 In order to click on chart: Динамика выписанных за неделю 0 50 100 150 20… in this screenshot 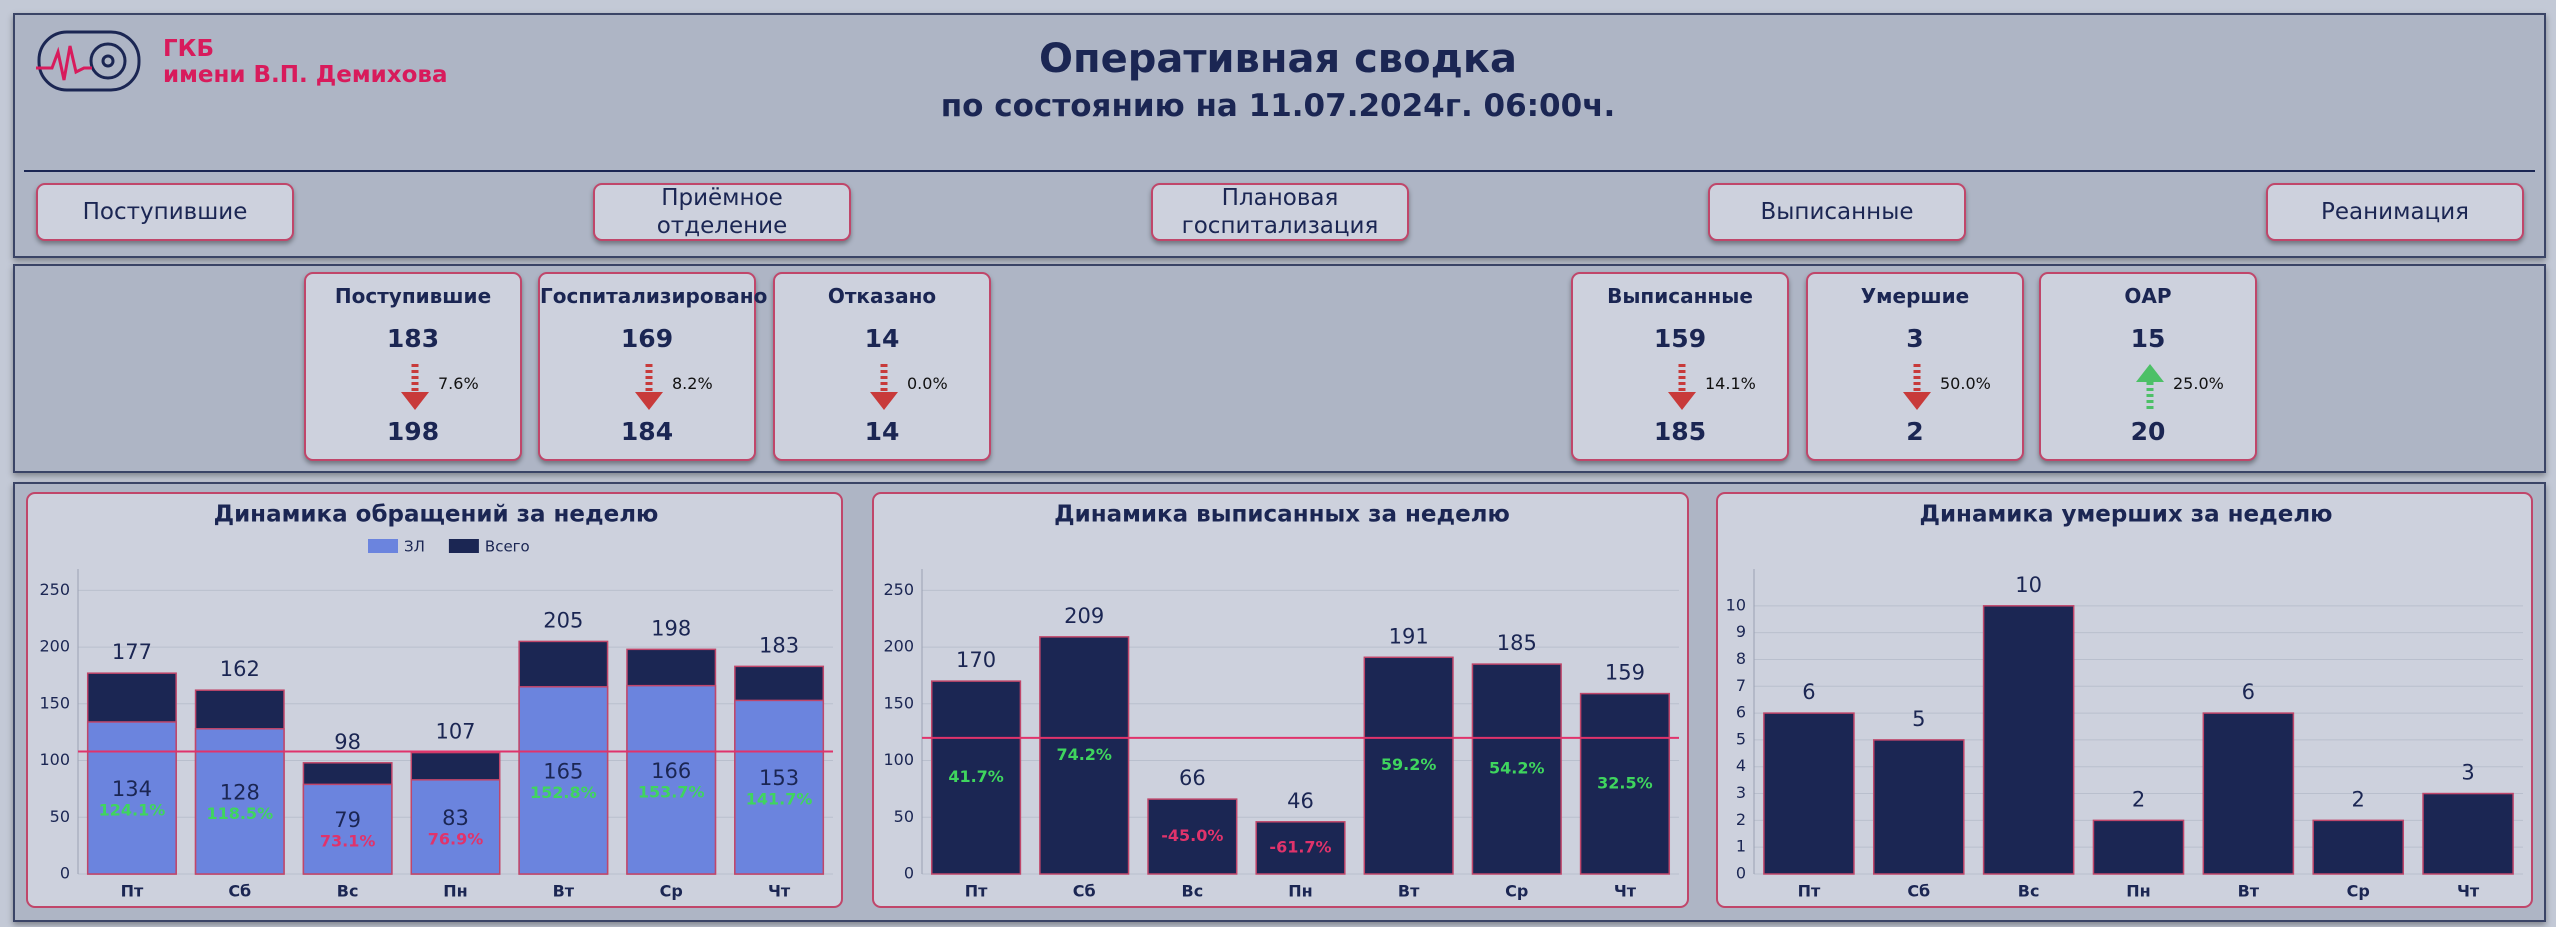, I will do `click(1280, 700)`.